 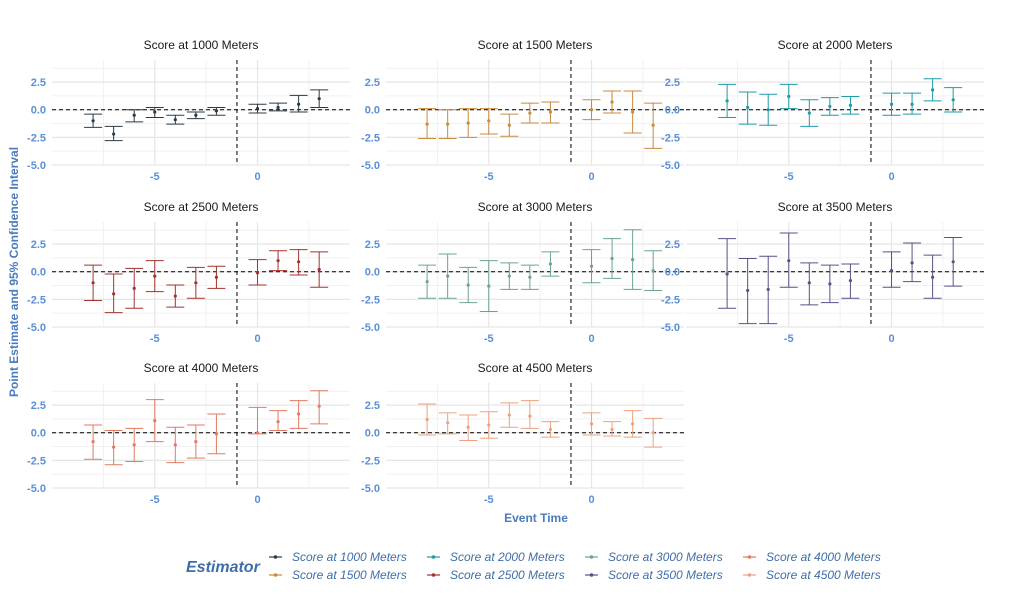 What do you see at coordinates (223, 567) in the screenshot?
I see `legend-title: Estimator` at bounding box center [223, 567].